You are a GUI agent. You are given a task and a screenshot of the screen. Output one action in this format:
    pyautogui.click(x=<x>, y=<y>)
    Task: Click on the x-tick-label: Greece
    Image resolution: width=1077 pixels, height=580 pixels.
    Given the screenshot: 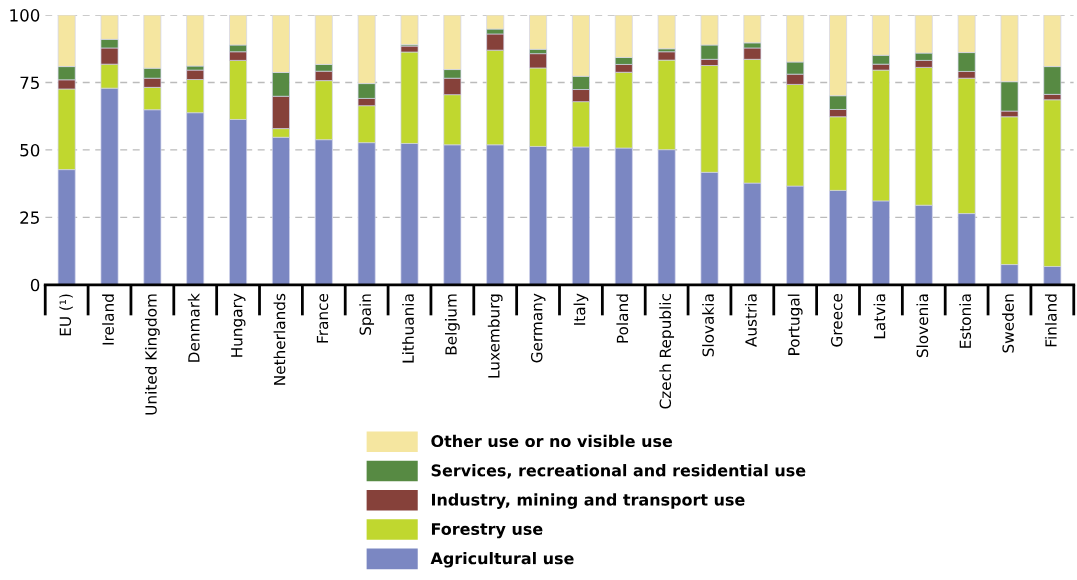 What is the action you would take?
    pyautogui.click(x=836, y=320)
    